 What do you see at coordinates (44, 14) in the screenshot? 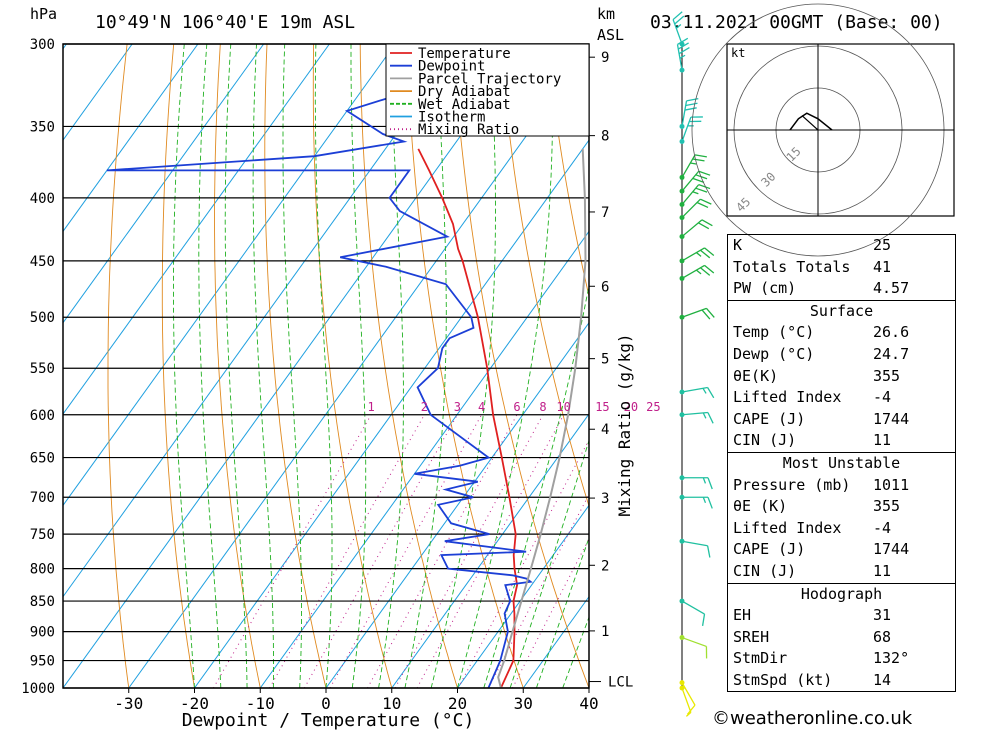
I see `pressure-unit-label: hPa` at bounding box center [44, 14].